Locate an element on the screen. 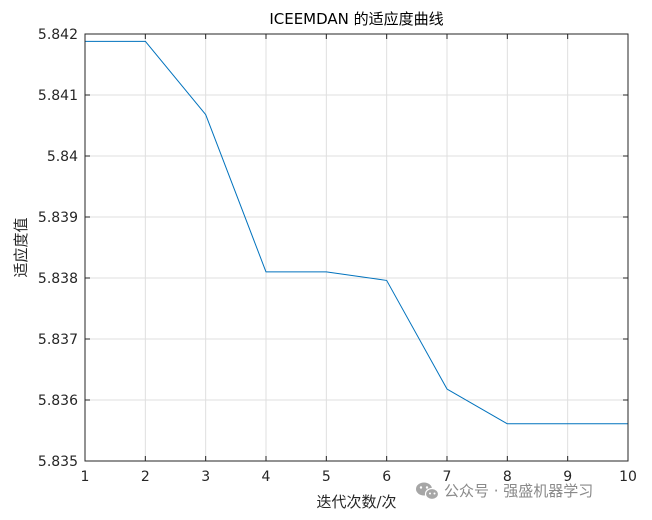 The image size is (652, 520). y-tick-label: 5.837 is located at coordinates (58, 340).